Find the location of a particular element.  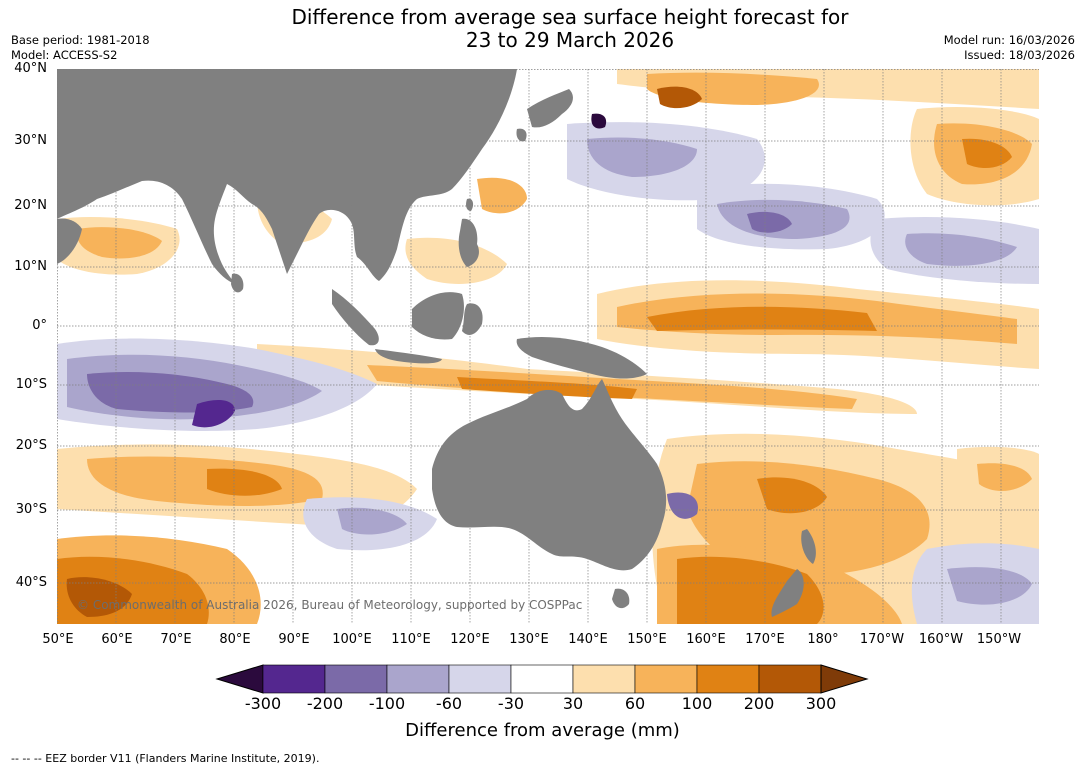

lon-label: 100°E is located at coordinates (352, 639).